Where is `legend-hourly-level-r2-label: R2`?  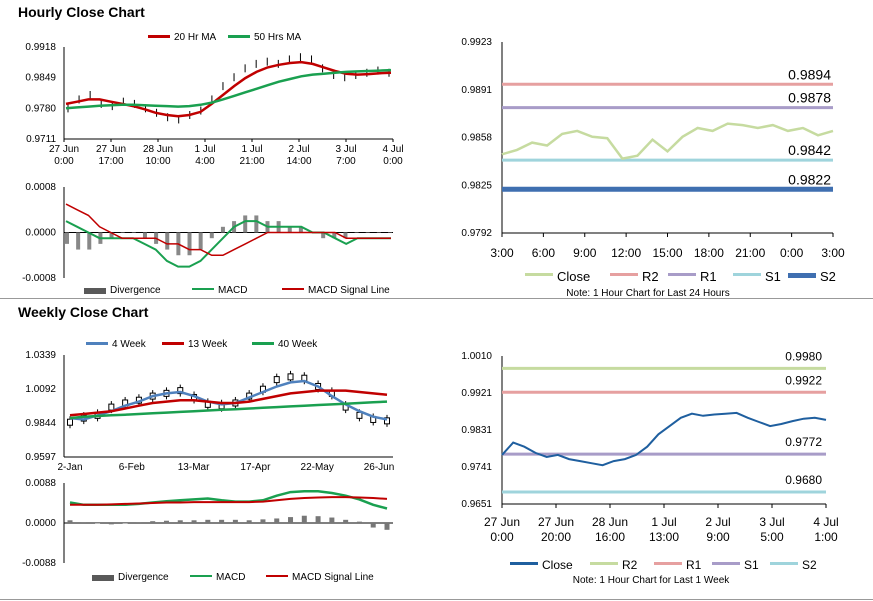 legend-hourly-level-r2-label: R2 is located at coordinates (650, 276).